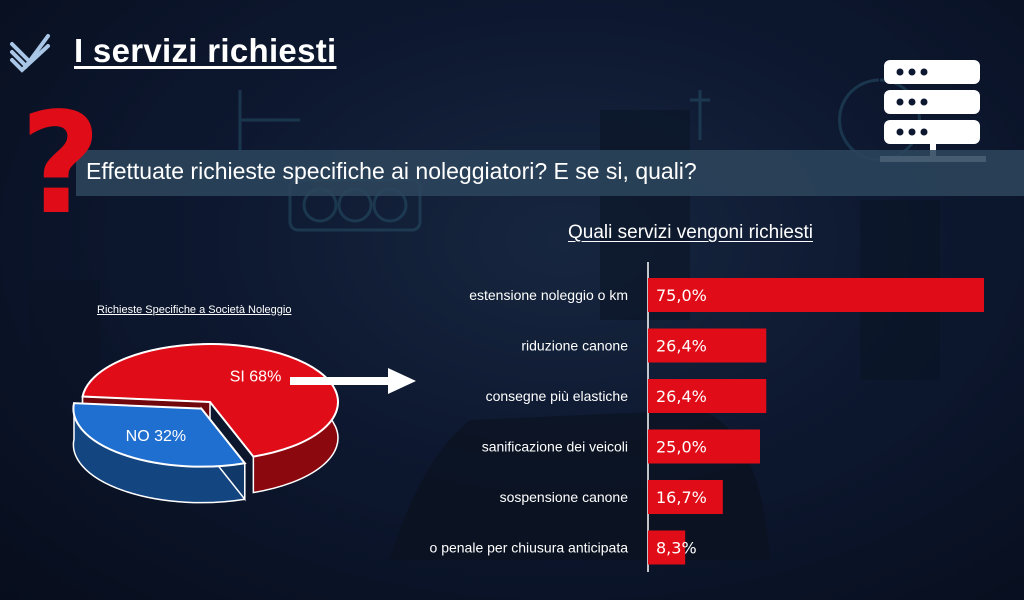 This screenshot has width=1024, height=600. What do you see at coordinates (205, 50) in the screenshot?
I see `page-title: I servizi richiesti` at bounding box center [205, 50].